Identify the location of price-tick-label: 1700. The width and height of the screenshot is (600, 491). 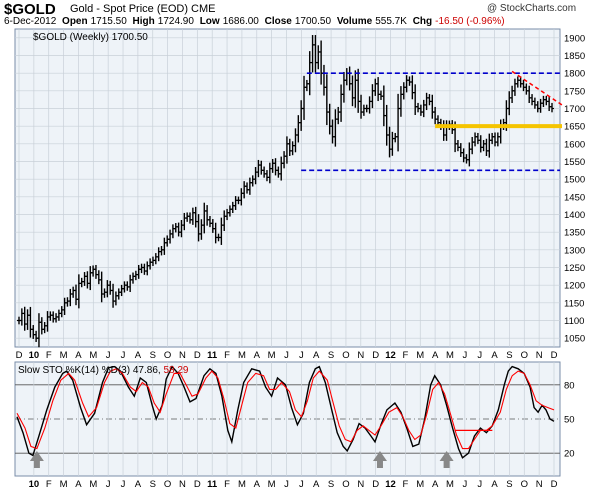
(574, 109).